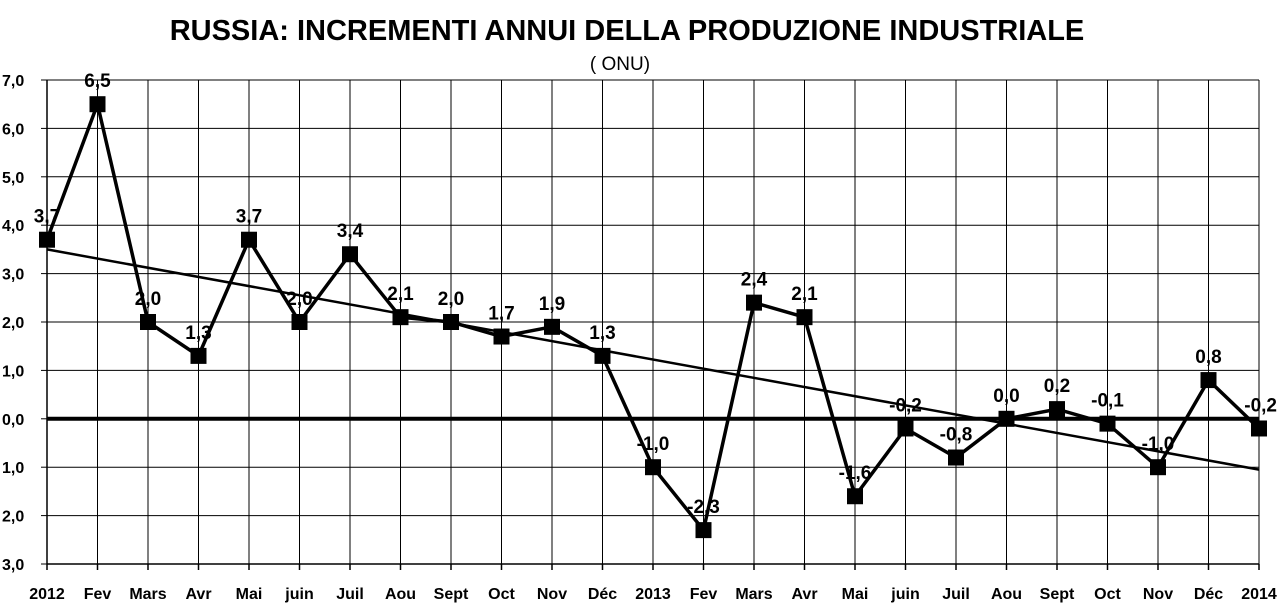  Describe the element at coordinates (552, 304) in the screenshot. I see `data-label: 1,9` at that location.